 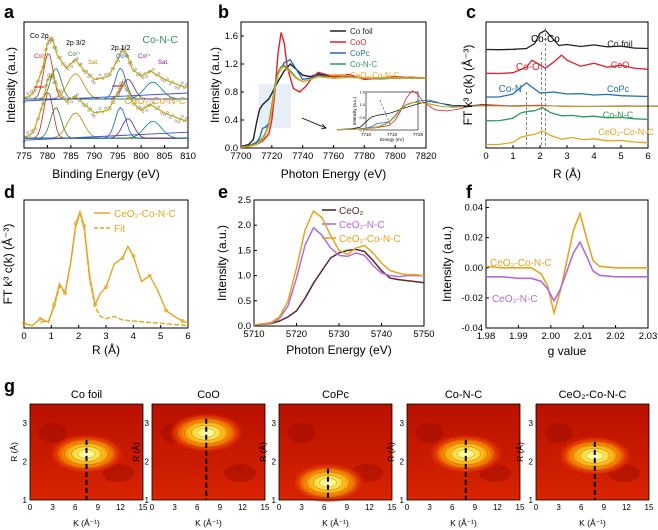 I want to click on x-tick-label: 5730, so click(x=338, y=334).